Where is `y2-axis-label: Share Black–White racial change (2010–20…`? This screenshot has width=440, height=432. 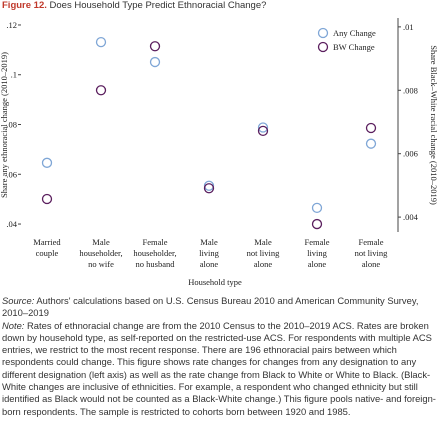
y2-axis-label: Share Black–White racial change (2010–20… is located at coordinates (434, 125).